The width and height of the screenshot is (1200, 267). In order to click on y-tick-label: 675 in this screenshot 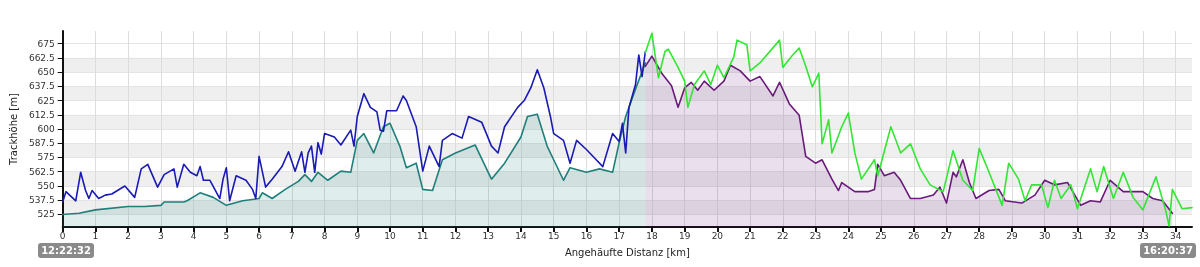, I will do `click(46, 43)`.